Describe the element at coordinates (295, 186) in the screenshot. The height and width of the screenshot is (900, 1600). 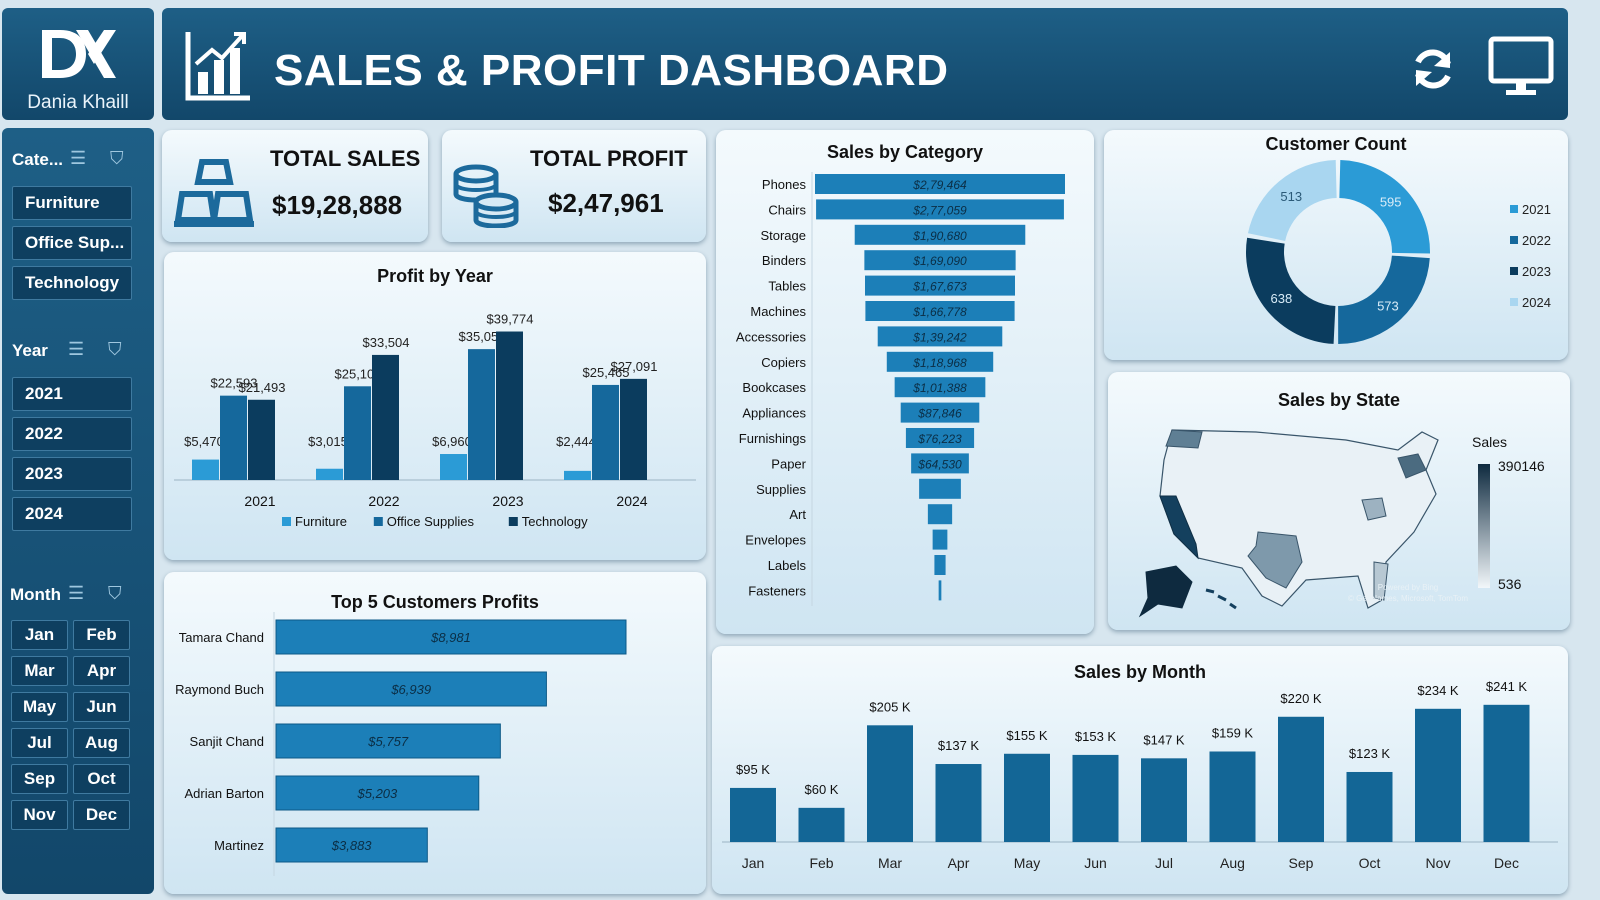
I see `total-sales-card: TOTAL SALES $19,28,888` at that location.